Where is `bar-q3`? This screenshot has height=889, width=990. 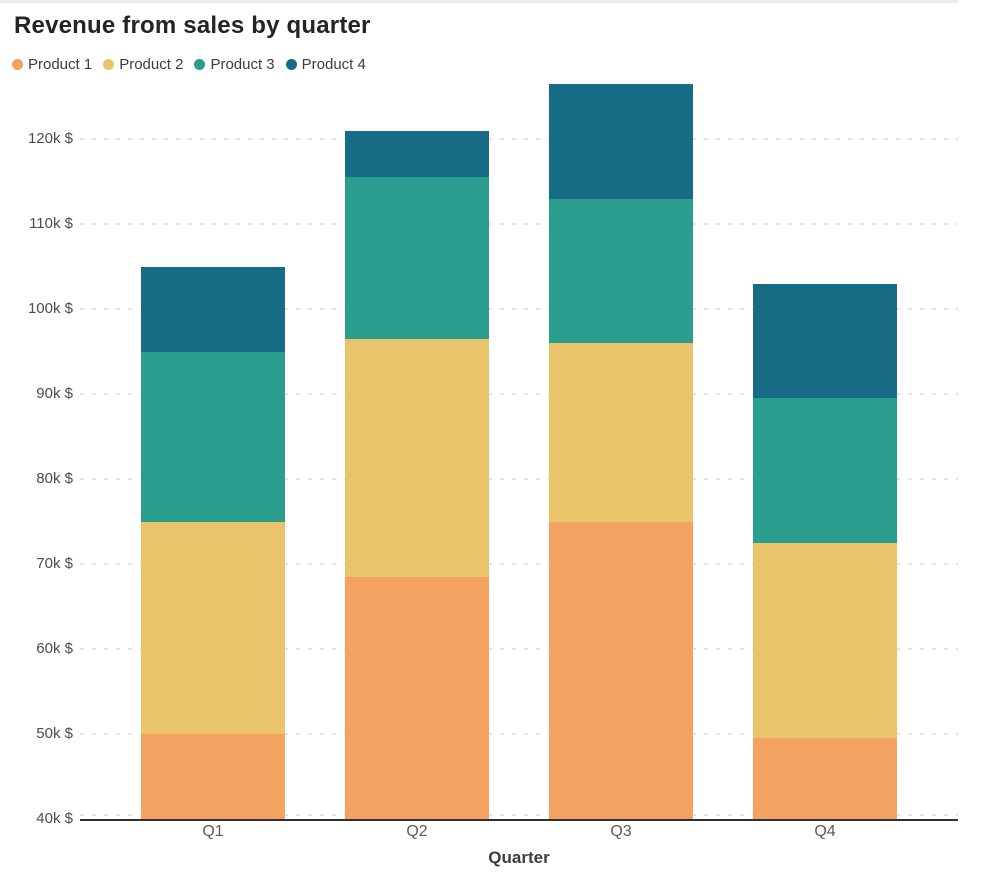 bar-q3 is located at coordinates (621, 451).